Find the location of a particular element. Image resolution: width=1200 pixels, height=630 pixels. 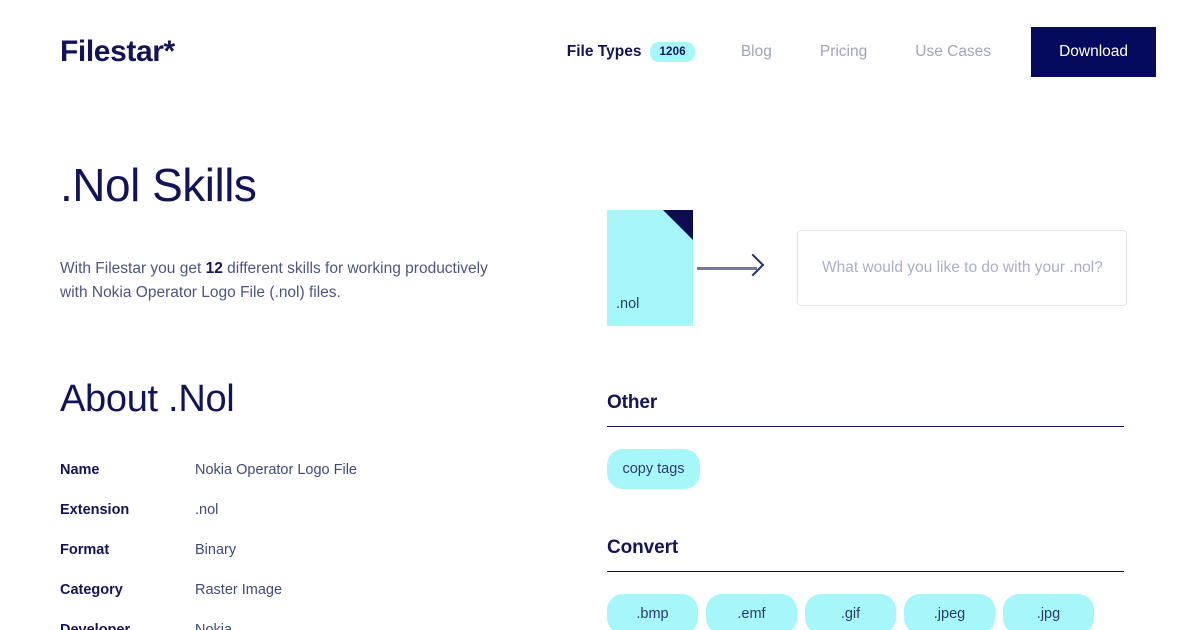

section-other: Other copy tags is located at coordinates (867, 440).